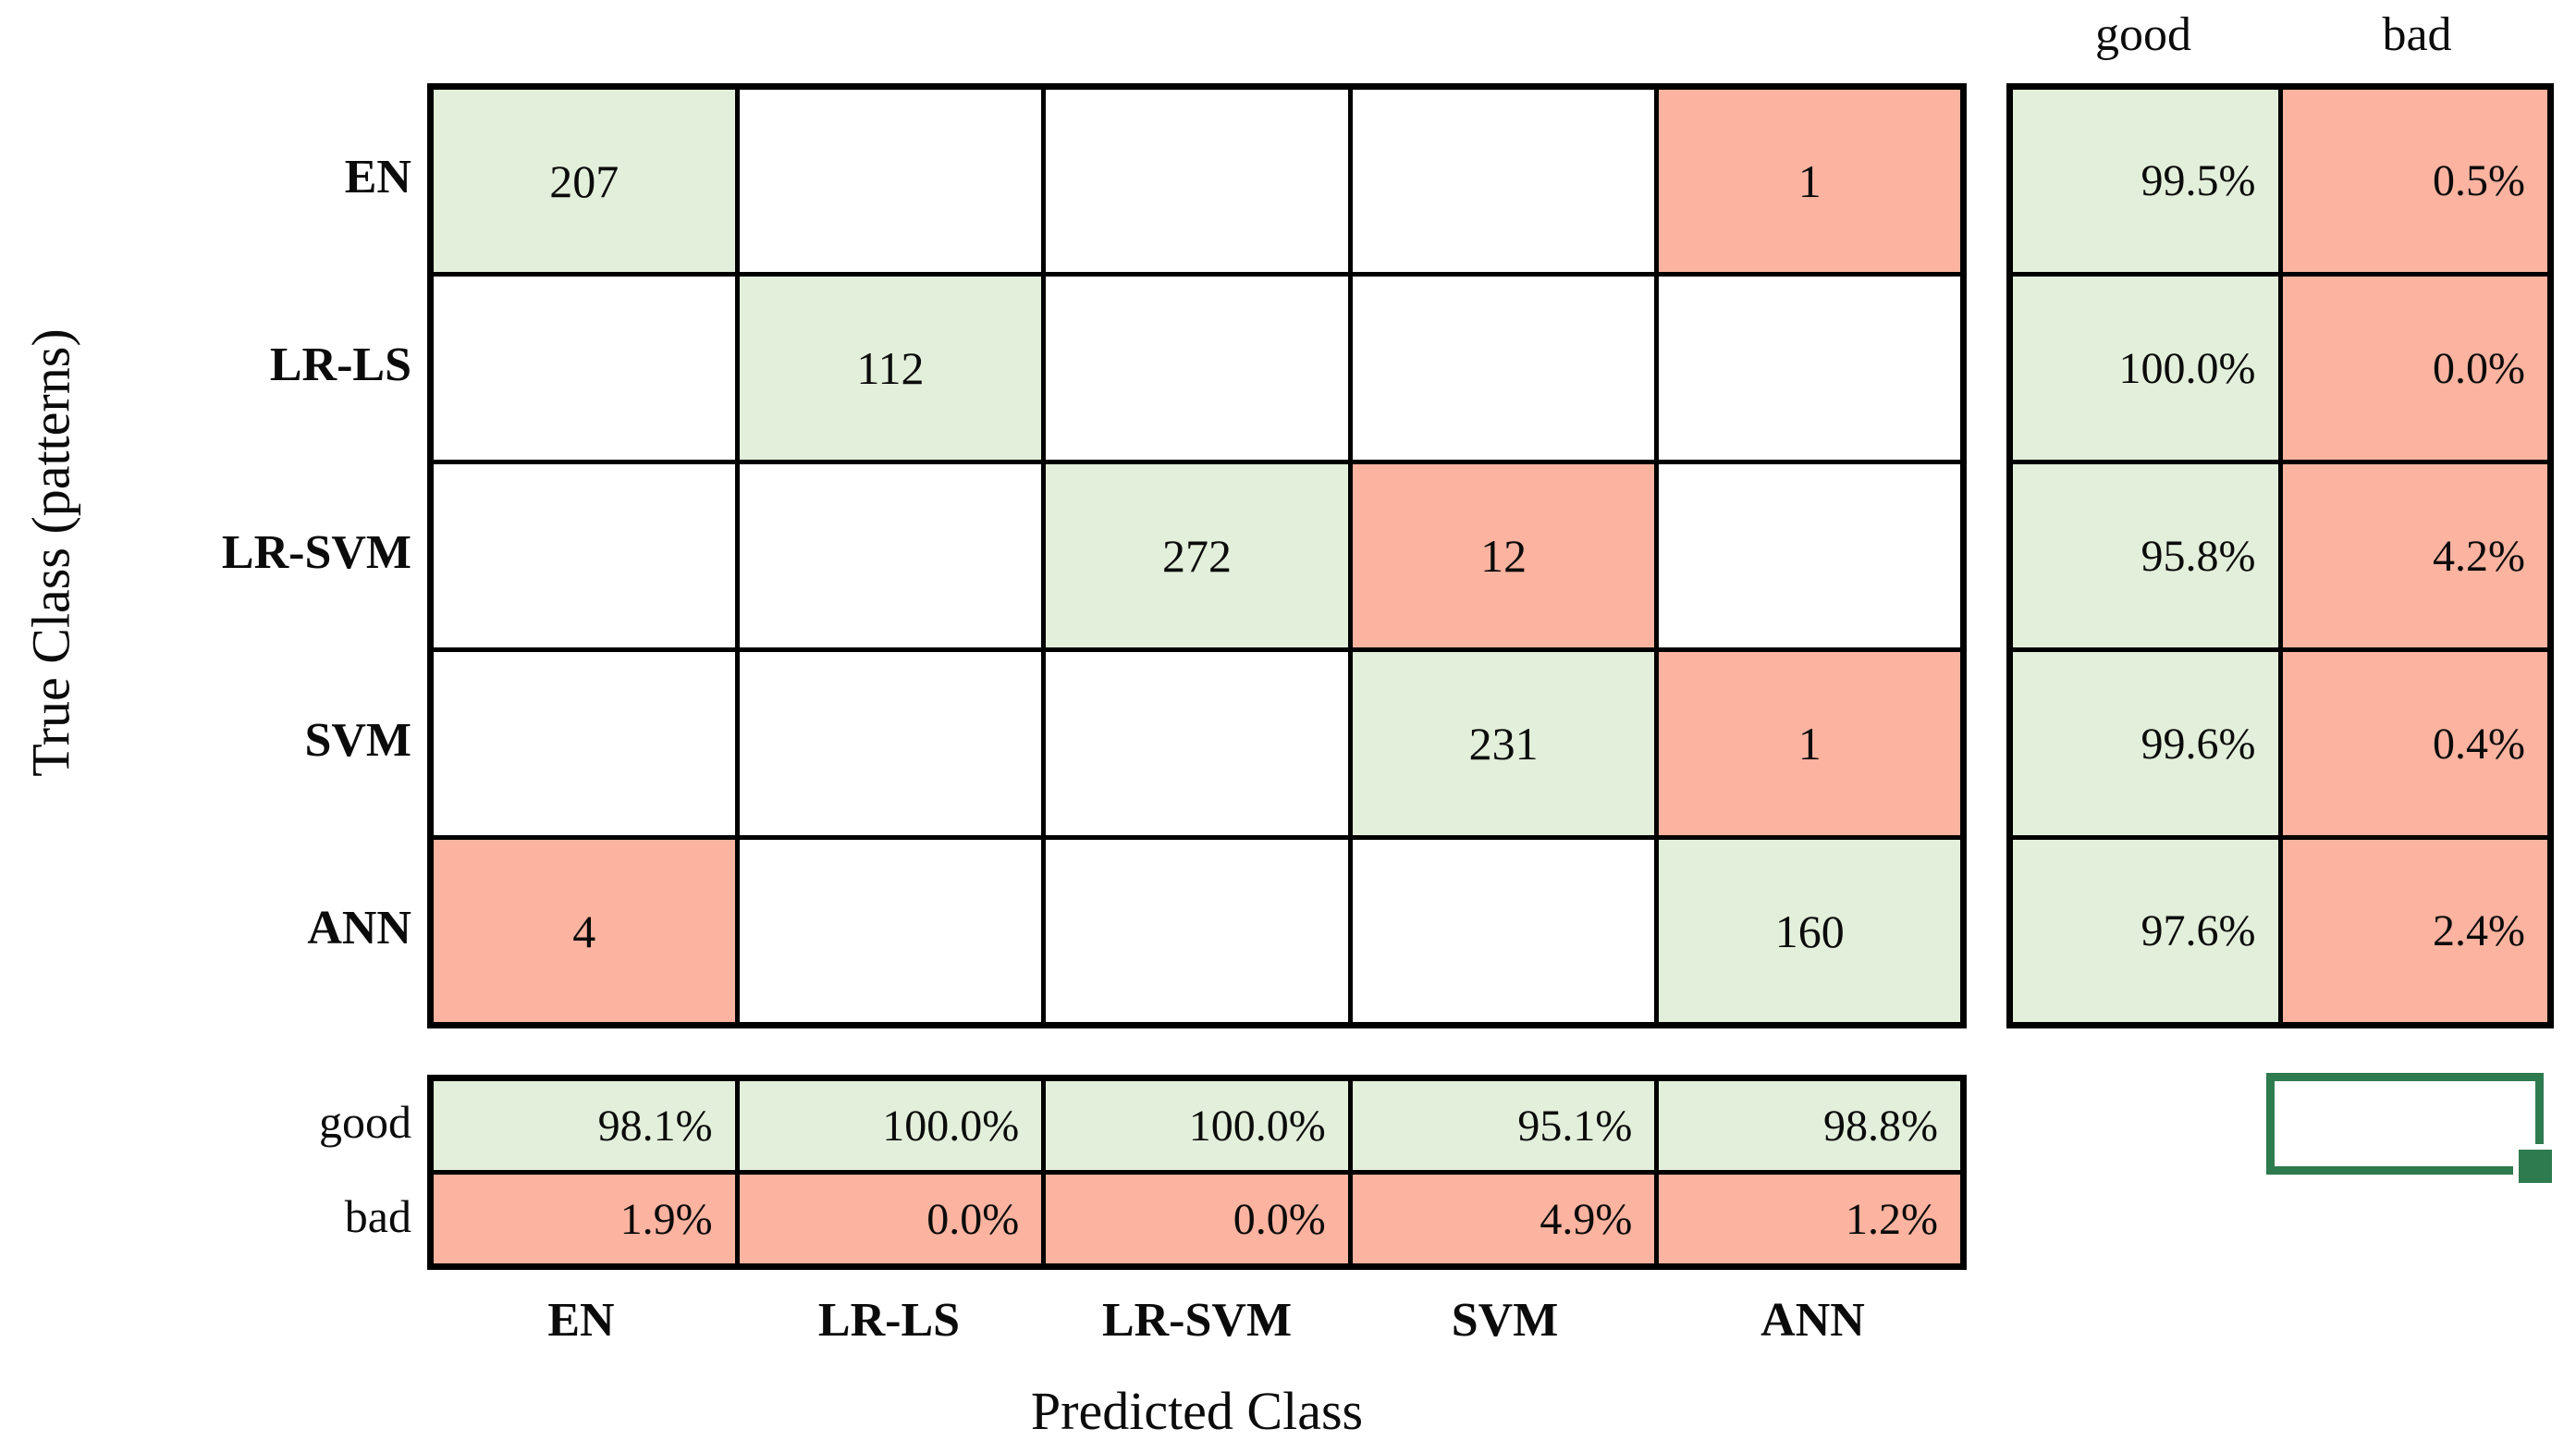  Describe the element at coordinates (1503, 932) in the screenshot. I see `matrix-cell-ANN-SVM` at that location.